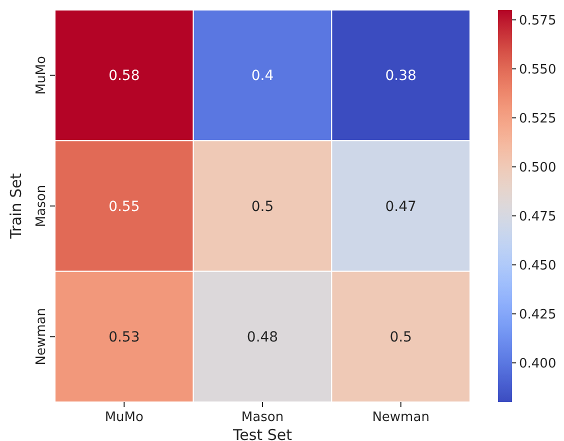  I want to click on y-tick-label: MuMo, so click(41, 75).